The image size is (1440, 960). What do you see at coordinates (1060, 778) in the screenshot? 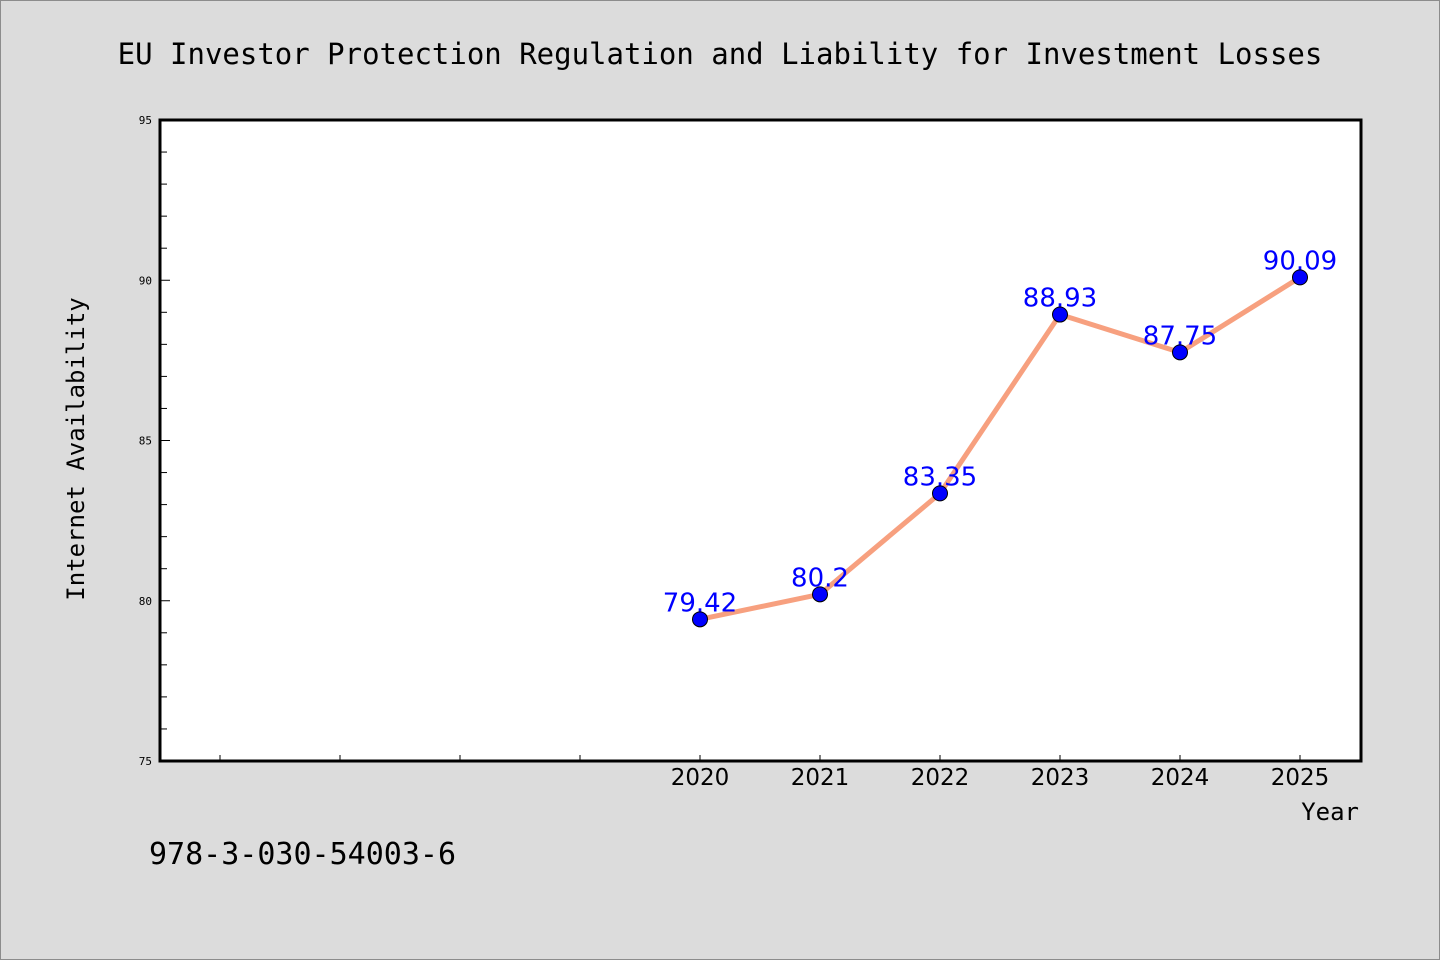
I see `x-tick-label: 2023` at bounding box center [1060, 778].